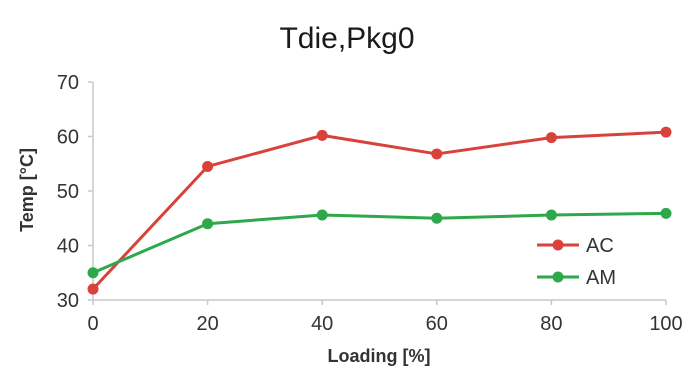 Image resolution: width=694 pixels, height=391 pixels. Describe the element at coordinates (576, 262) in the screenshot. I see `legend: AC AM` at that location.